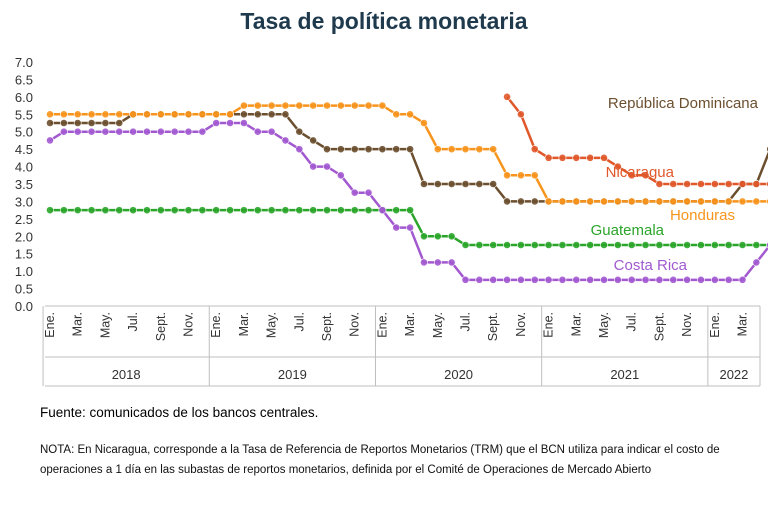 The height and width of the screenshot is (510, 768). I want to click on y-tick-label: 1.5, so click(24, 254).